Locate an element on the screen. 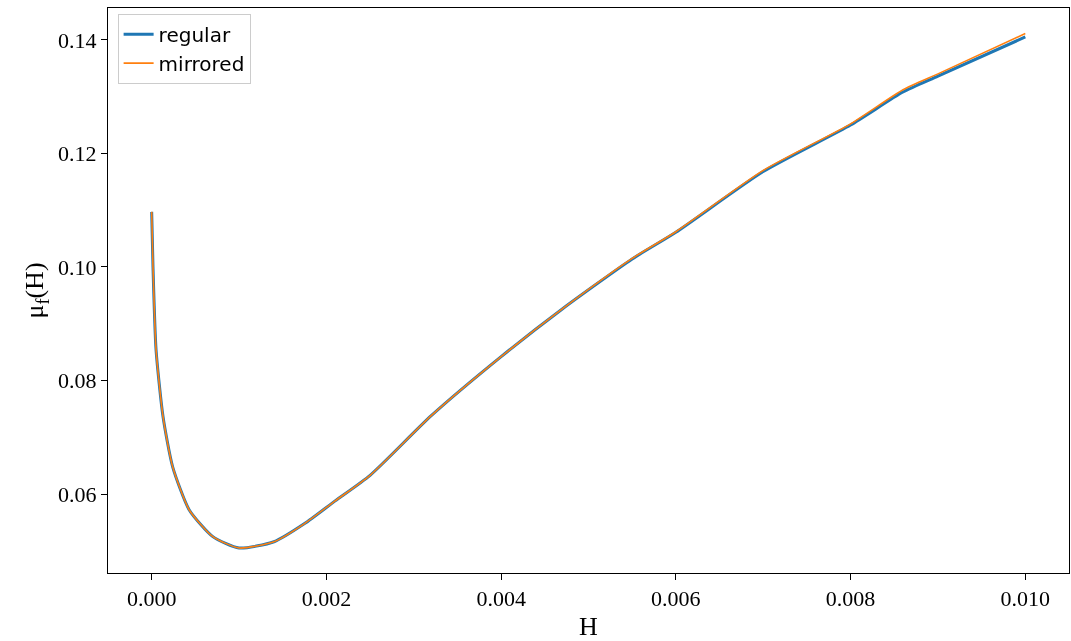  x-tick-label: 0.006 is located at coordinates (676, 599).